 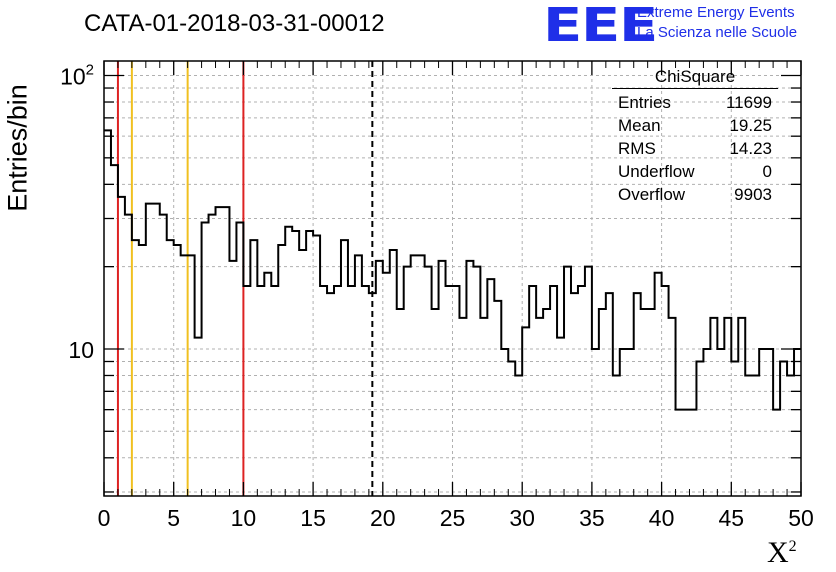 I want to click on stats-label: Entries, so click(x=644, y=102).